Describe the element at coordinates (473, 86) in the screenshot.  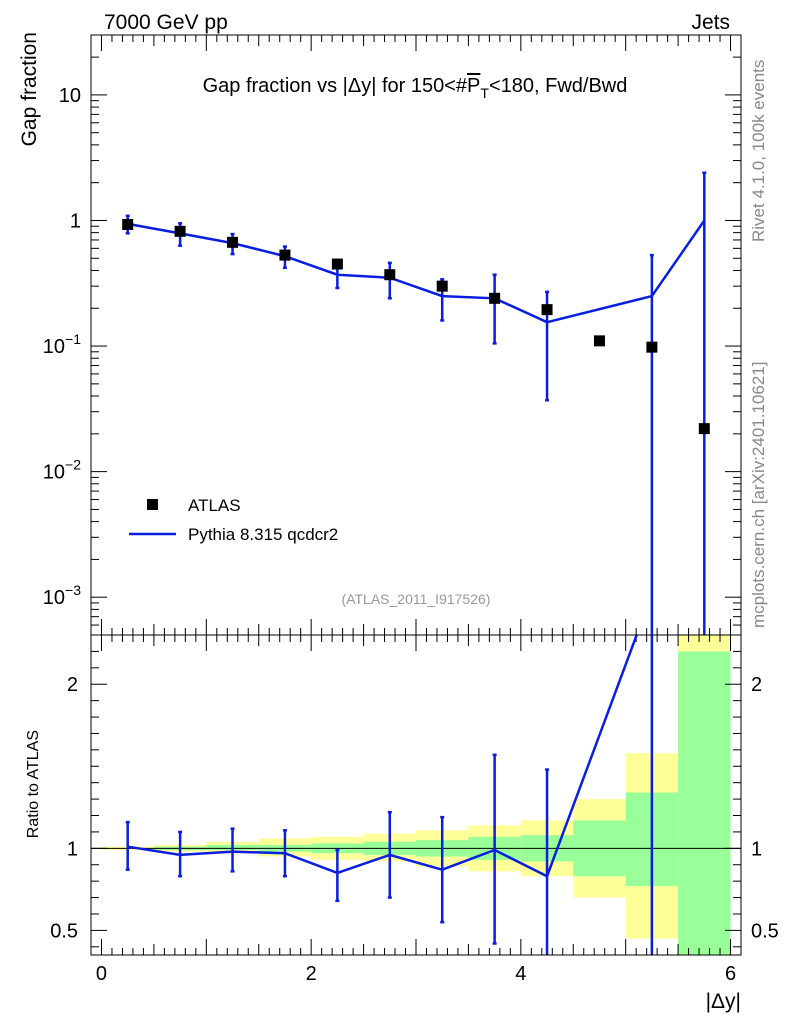
I see `title-p-symbol: P` at that location.